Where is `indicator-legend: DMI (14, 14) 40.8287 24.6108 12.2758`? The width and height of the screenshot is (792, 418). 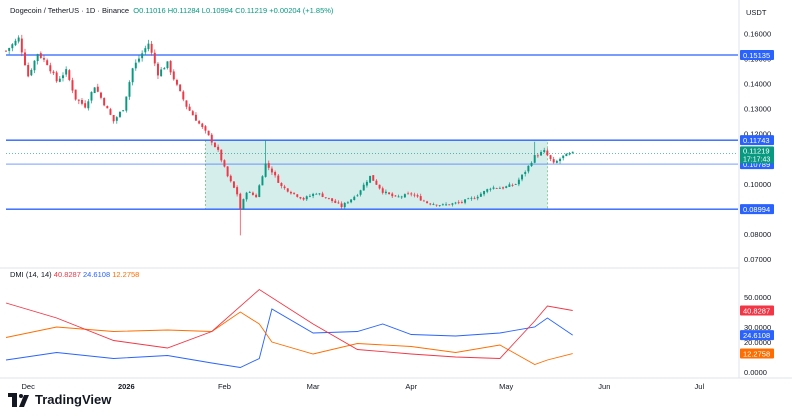
indicator-legend: DMI (14, 14) 40.8287 24.6108 12.2758 is located at coordinates (74, 274).